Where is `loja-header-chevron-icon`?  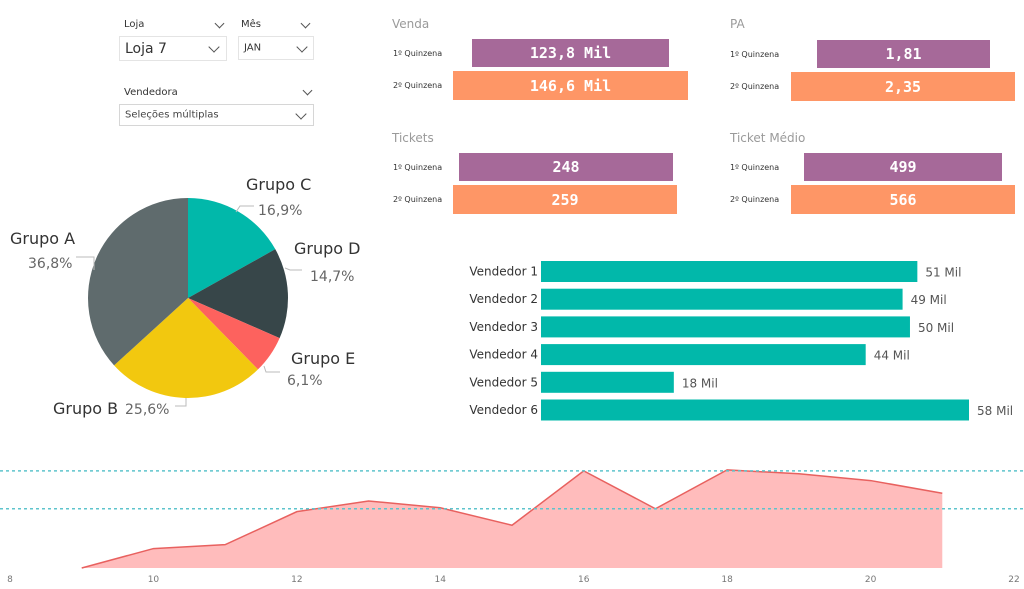
loja-header-chevron-icon is located at coordinates (219, 23).